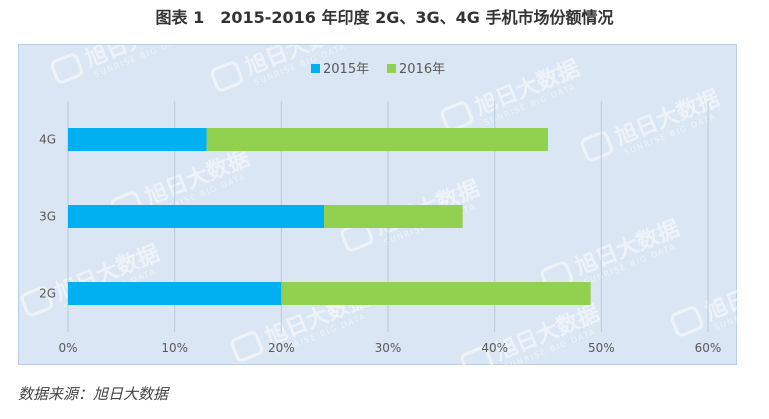 This screenshot has height=419, width=769. I want to click on y-category-label: 3G, so click(47, 217).